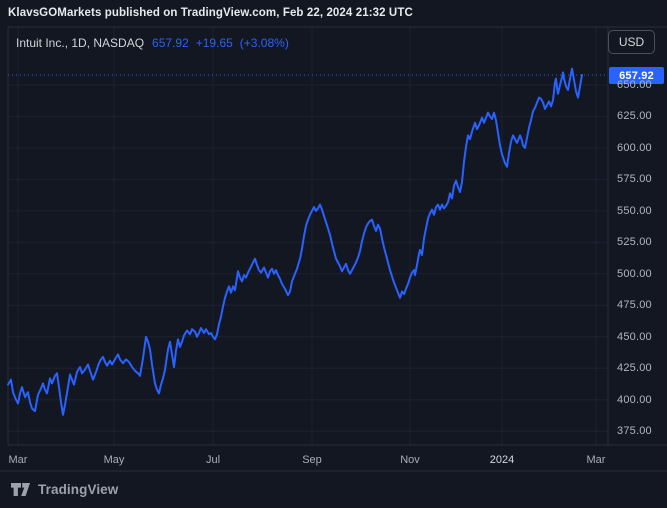 The height and width of the screenshot is (508, 667). I want to click on y-axis-label: 550.00, so click(634, 210).